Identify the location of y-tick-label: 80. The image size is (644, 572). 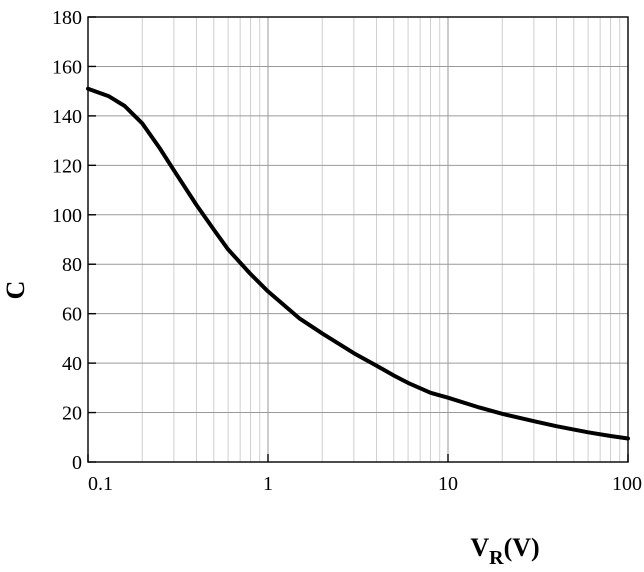
(72, 265).